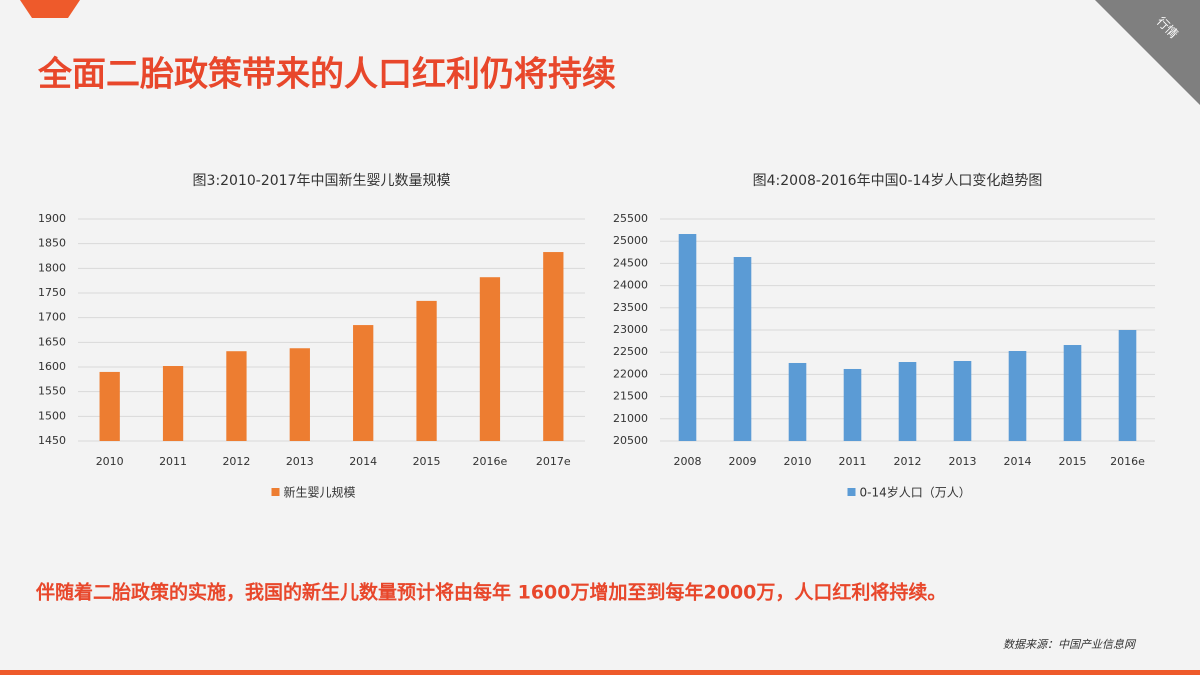 The height and width of the screenshot is (675, 1200). Describe the element at coordinates (52, 341) in the screenshot. I see `y-tick-label: 1650` at that location.